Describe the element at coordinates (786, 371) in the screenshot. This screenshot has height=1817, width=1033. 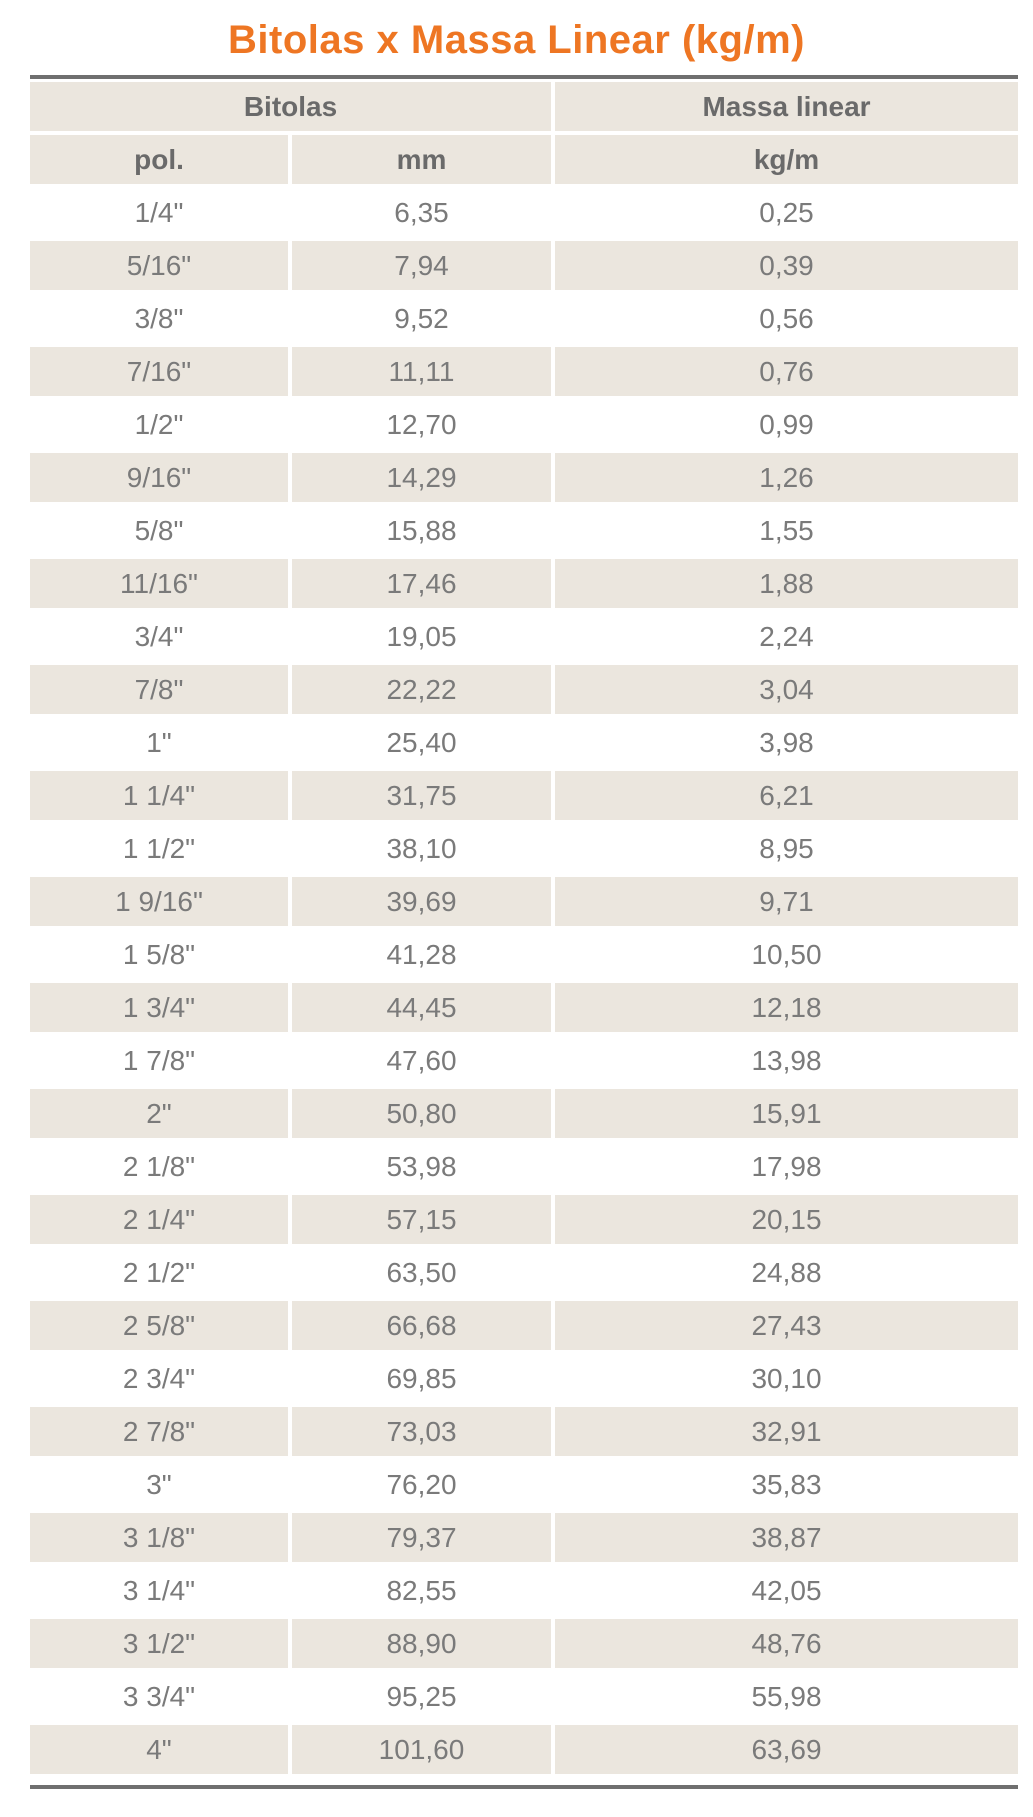
I see `cell-kgm: 0,76` at that location.